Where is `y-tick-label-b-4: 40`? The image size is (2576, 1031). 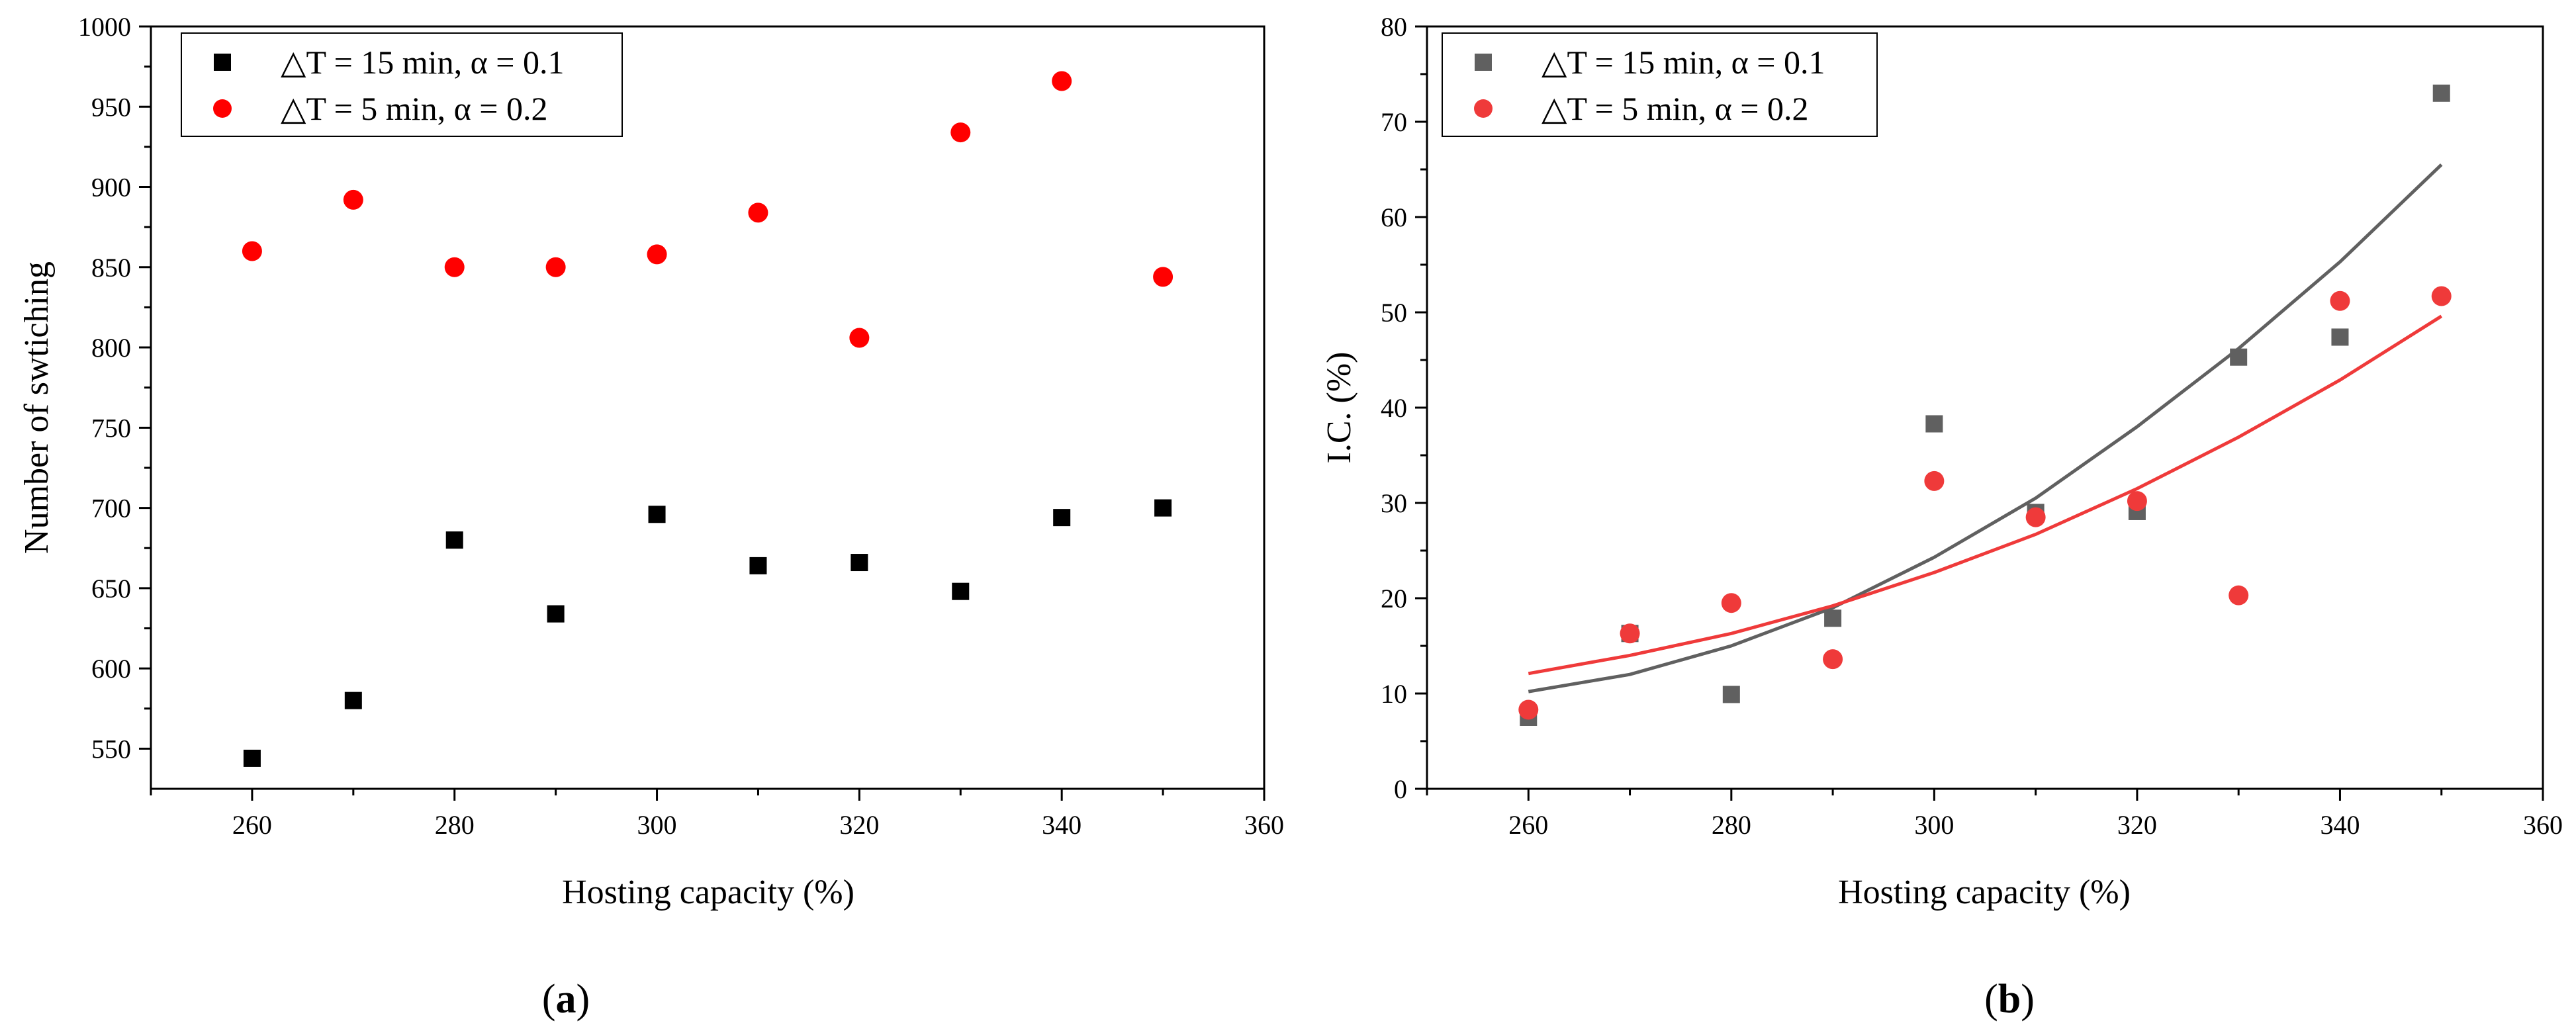 y-tick-label-b-4: 40 is located at coordinates (1394, 408).